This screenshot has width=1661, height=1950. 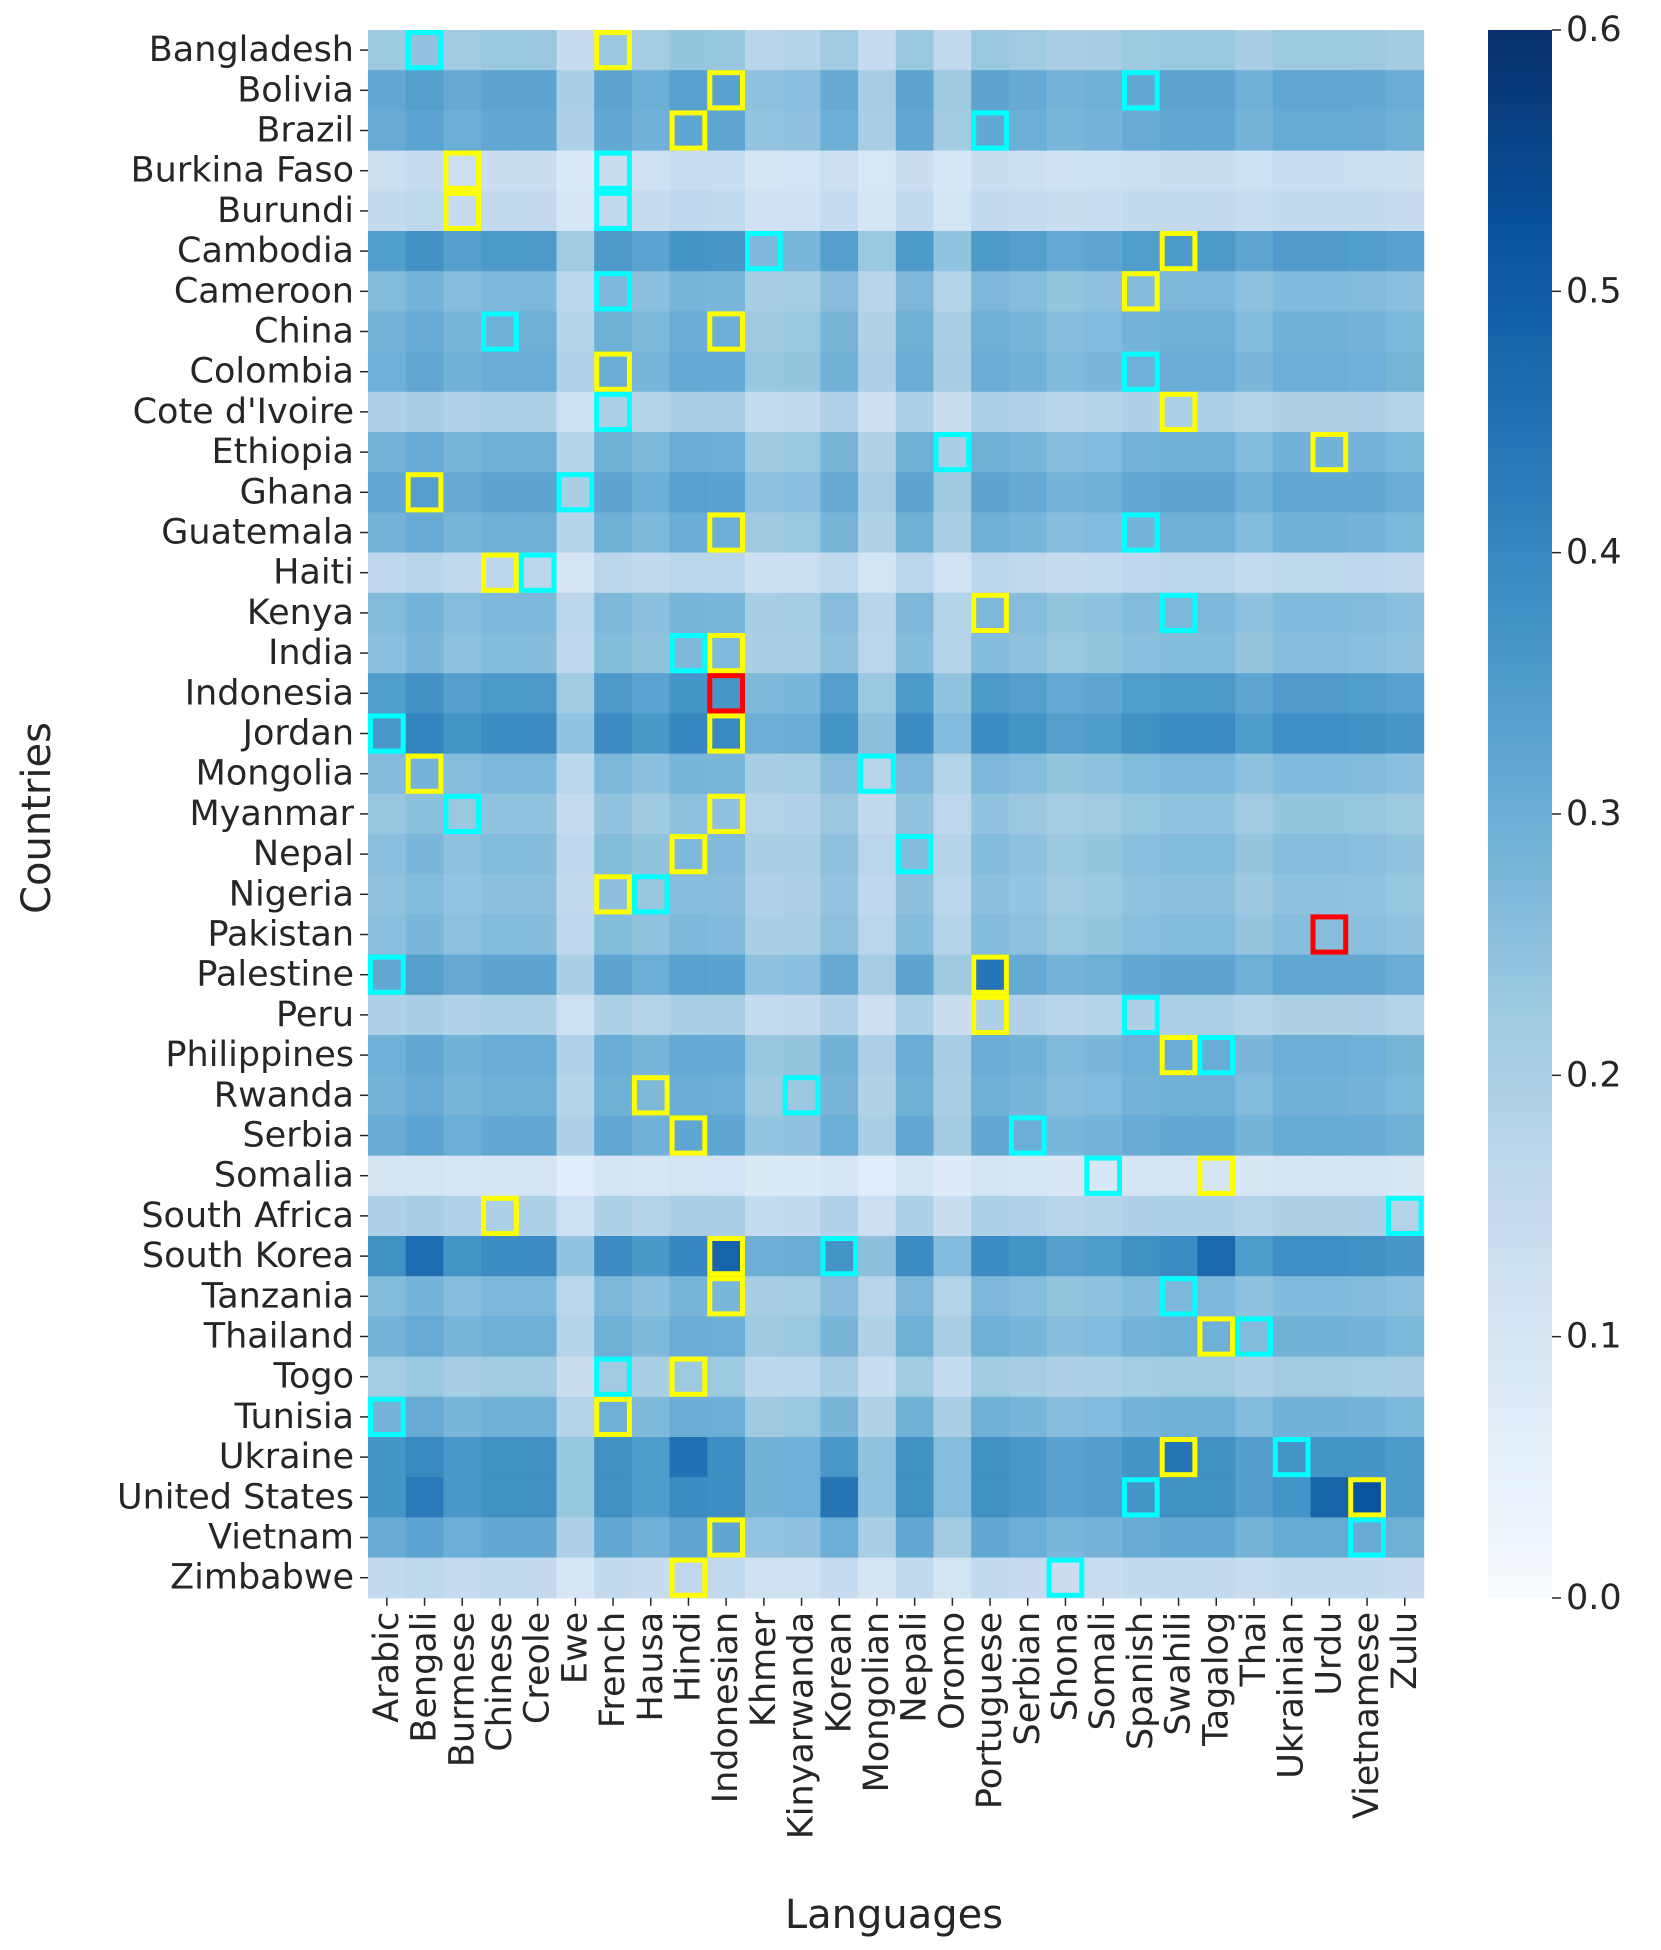 What do you see at coordinates (1103, 1176) in the screenshot?
I see `cell-somalia-somali` at bounding box center [1103, 1176].